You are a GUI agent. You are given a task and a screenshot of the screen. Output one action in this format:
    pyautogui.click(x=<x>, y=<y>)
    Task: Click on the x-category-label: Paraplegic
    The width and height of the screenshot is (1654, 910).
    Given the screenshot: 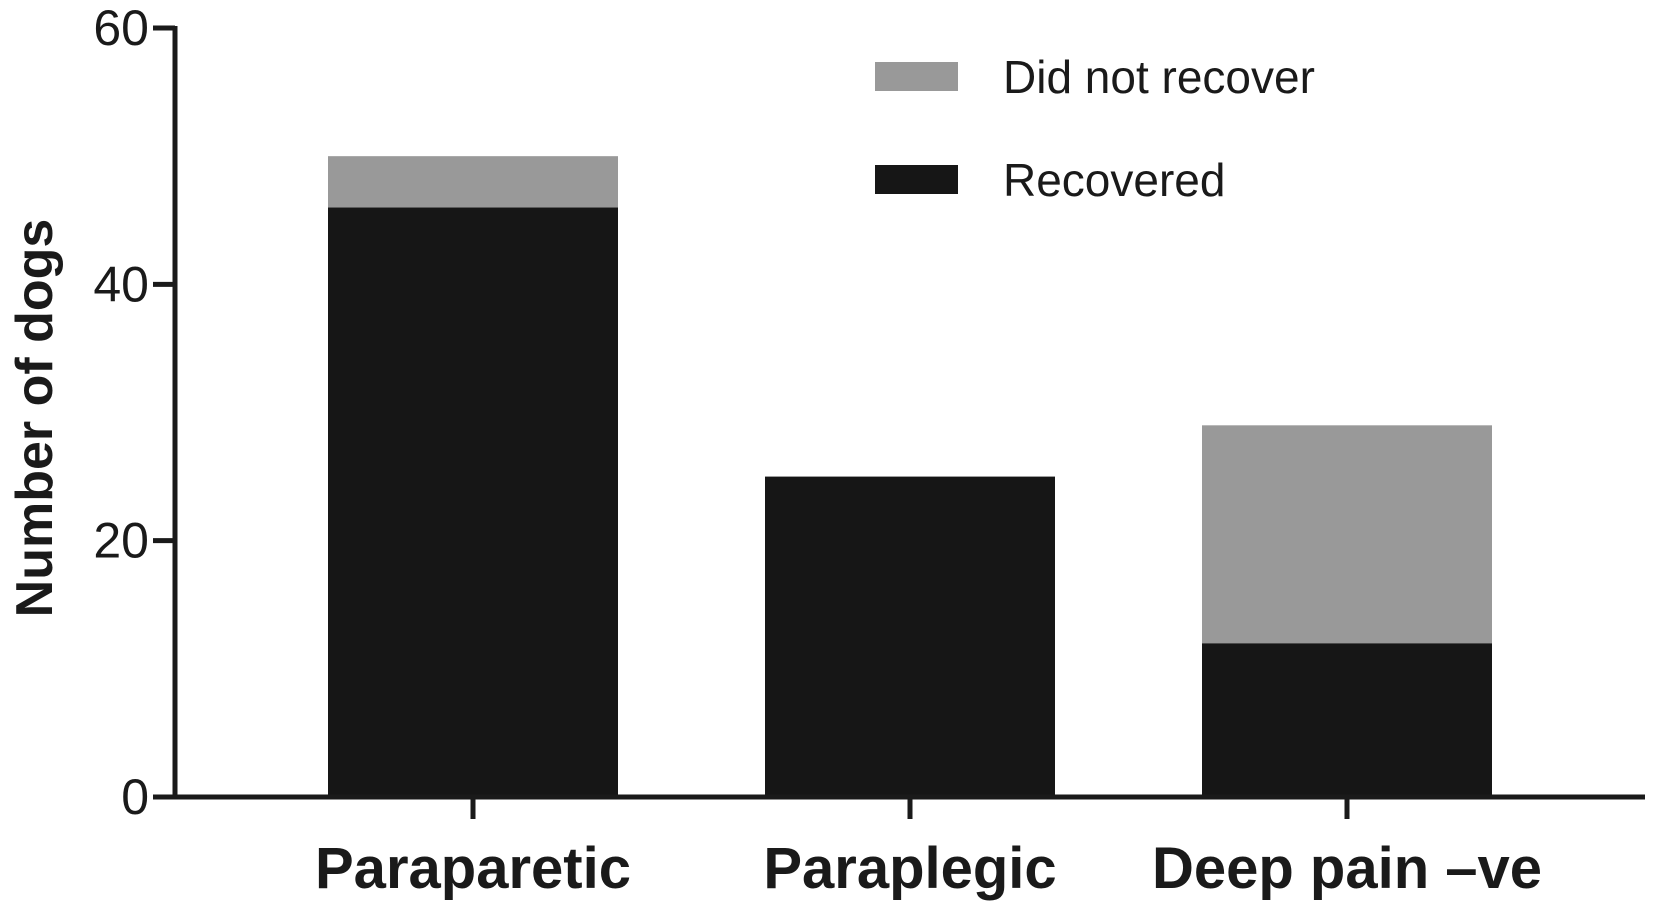 What is the action you would take?
    pyautogui.click(x=909, y=868)
    